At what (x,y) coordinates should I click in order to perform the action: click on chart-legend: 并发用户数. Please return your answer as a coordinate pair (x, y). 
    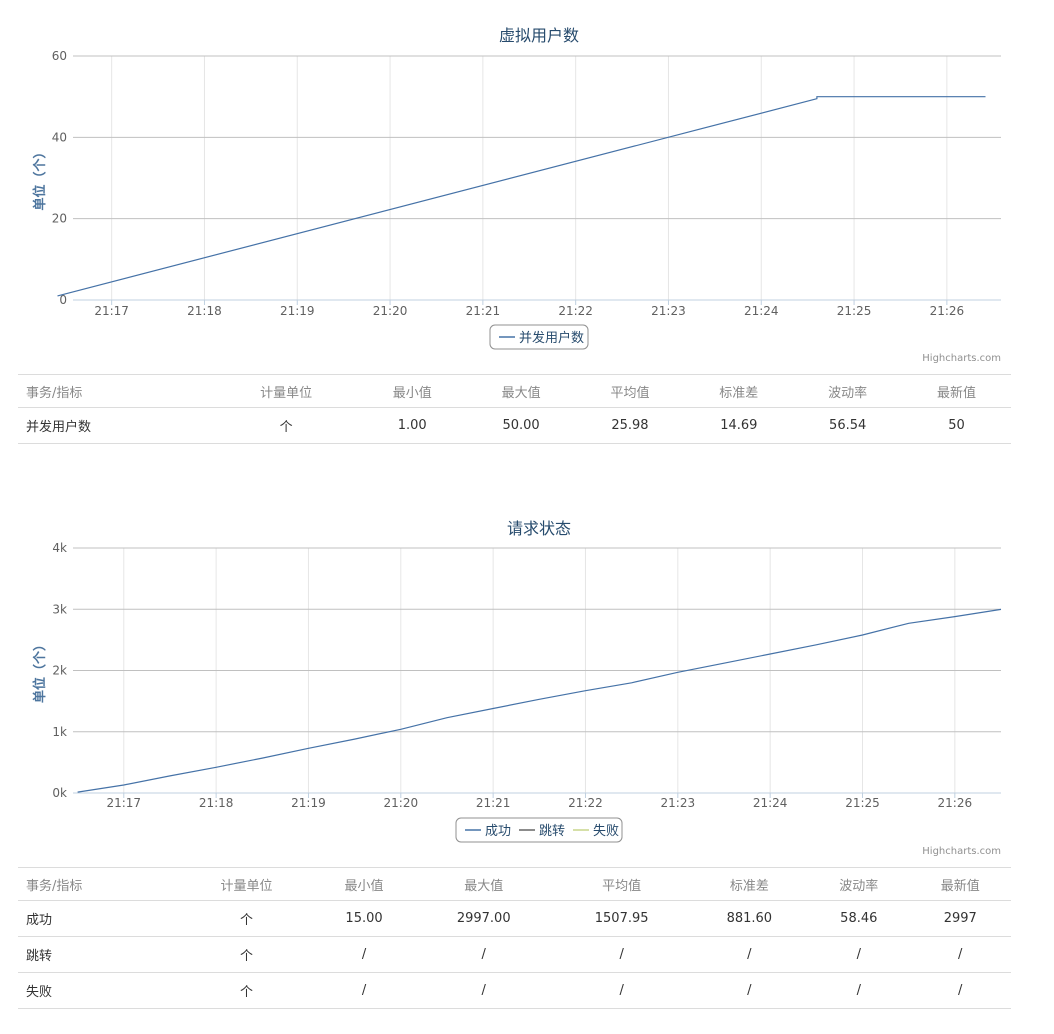
    Looking at the image, I should click on (539, 337).